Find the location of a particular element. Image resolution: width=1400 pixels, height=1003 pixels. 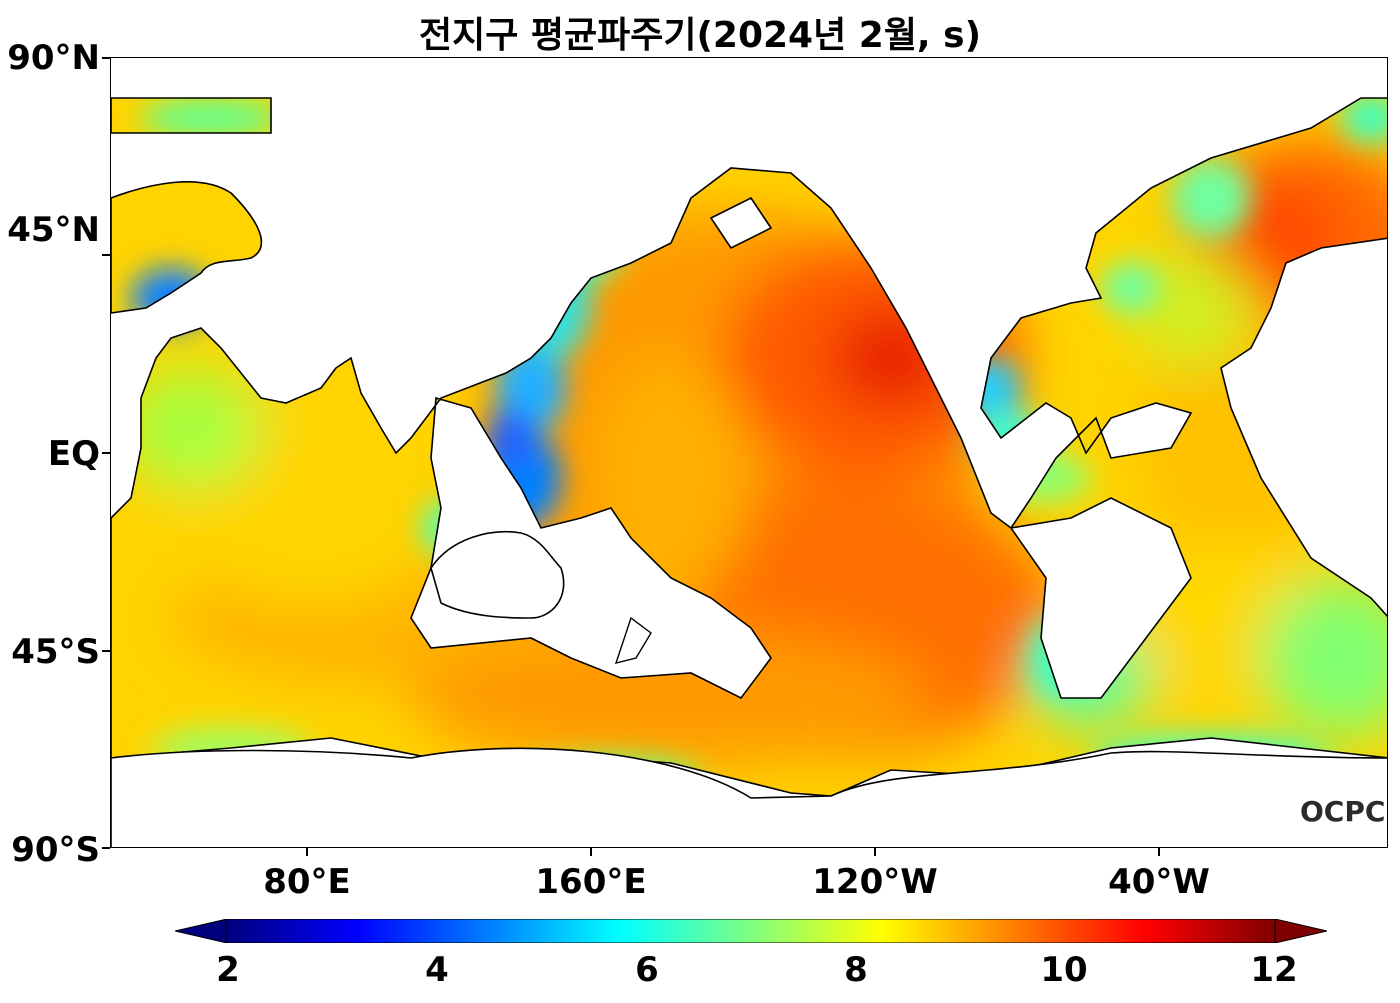

y-tick-label-90n: 90°N is located at coordinates (53, 58).